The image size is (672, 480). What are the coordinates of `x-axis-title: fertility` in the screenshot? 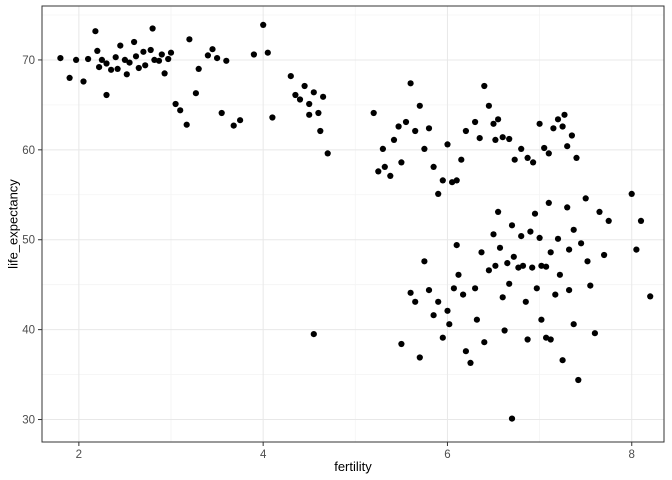 It's located at (353, 466).